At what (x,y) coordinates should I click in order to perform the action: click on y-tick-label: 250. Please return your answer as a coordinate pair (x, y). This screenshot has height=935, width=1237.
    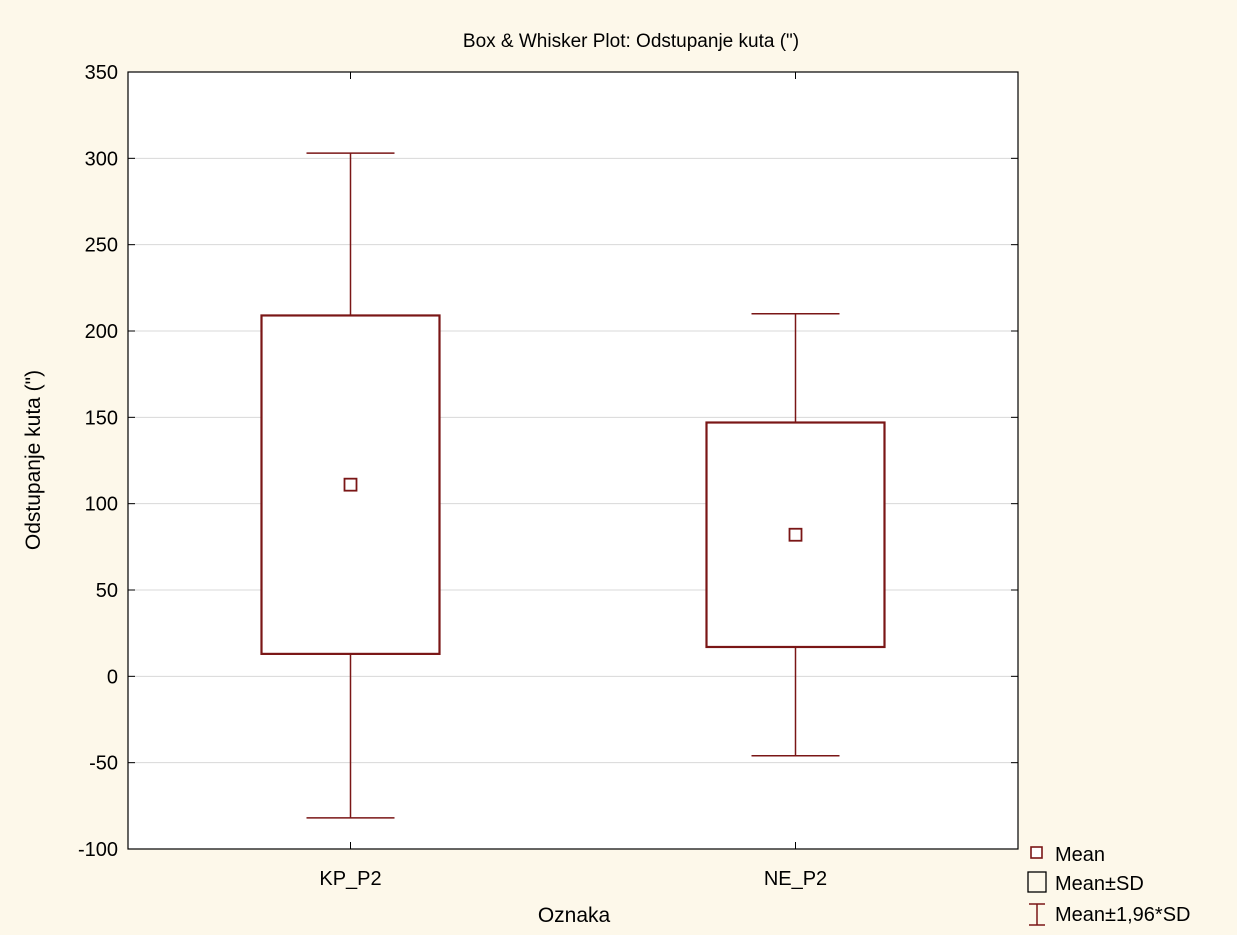
    Looking at the image, I should click on (101, 246).